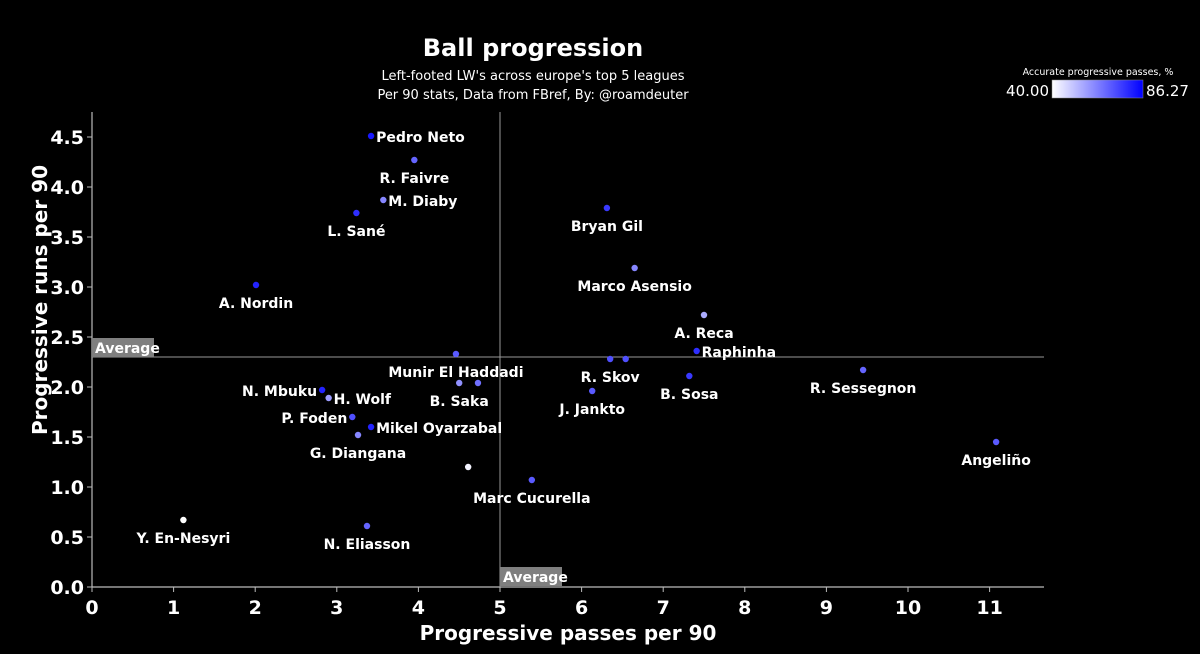  What do you see at coordinates (610, 370) in the screenshot?
I see `data-point-group: R. Skov` at bounding box center [610, 370].